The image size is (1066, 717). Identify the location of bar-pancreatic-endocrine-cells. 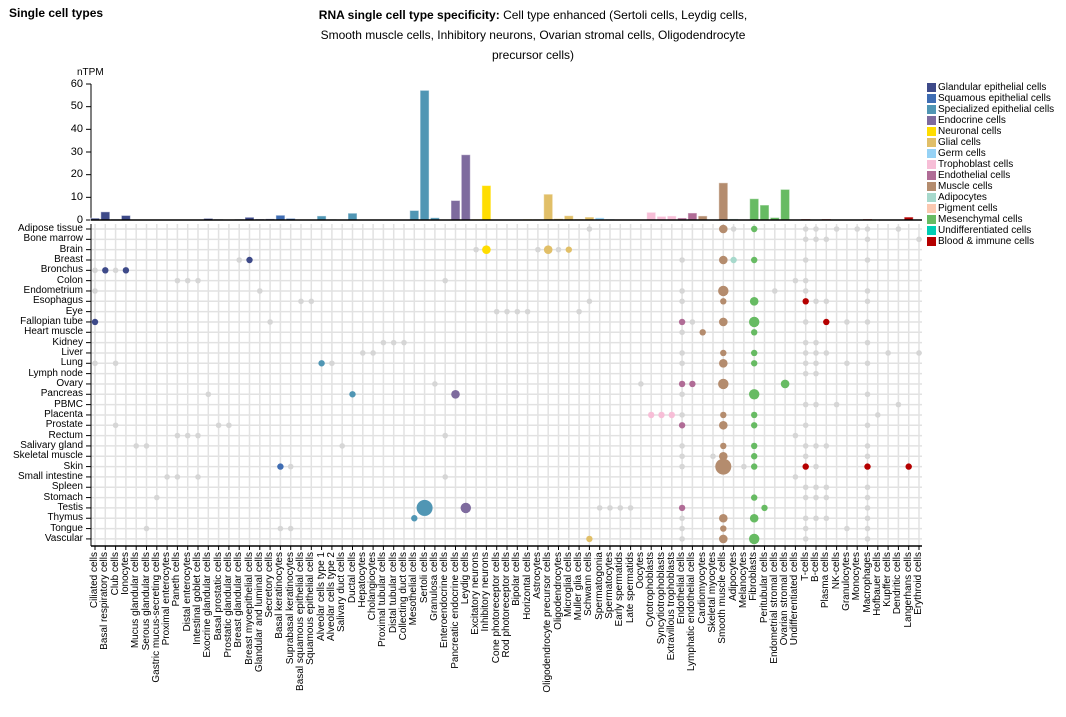
(455, 210).